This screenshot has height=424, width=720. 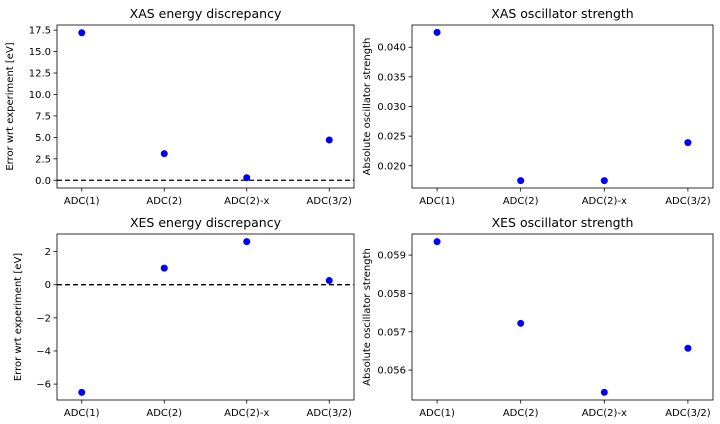 What do you see at coordinates (43, 385) in the screenshot?
I see `xes-energy-ytick-label: −6` at bounding box center [43, 385].